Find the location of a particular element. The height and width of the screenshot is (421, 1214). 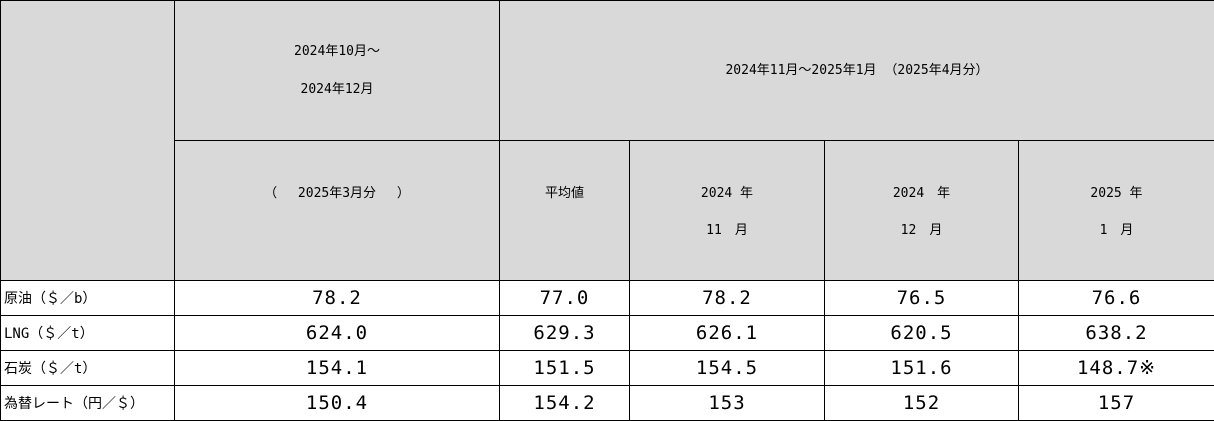

month1-header: 2024 年 11 月 is located at coordinates (727, 211).